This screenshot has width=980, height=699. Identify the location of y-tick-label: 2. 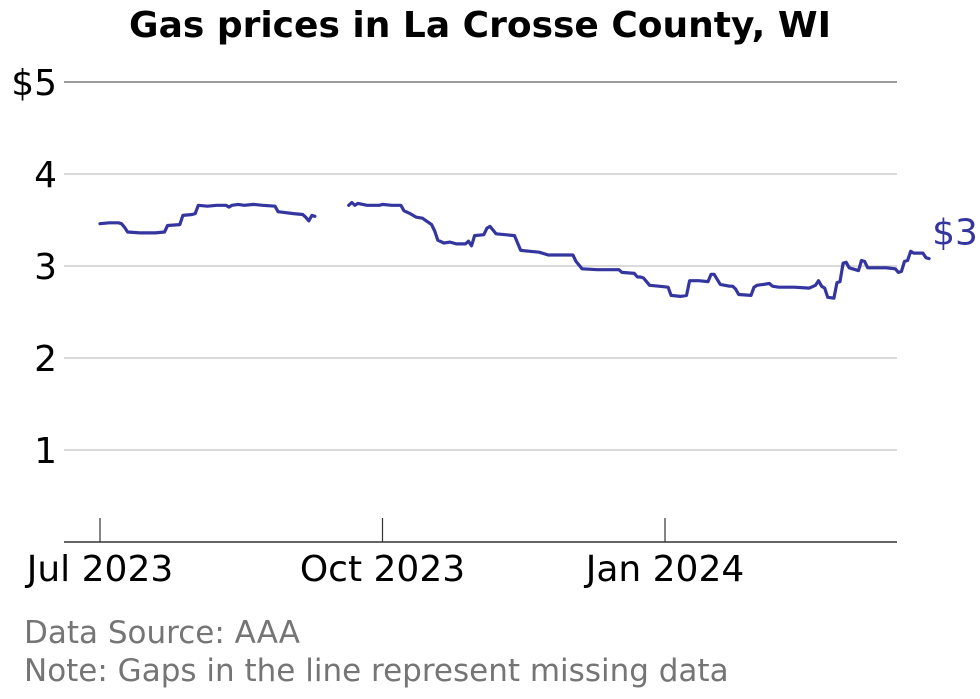
(45, 359).